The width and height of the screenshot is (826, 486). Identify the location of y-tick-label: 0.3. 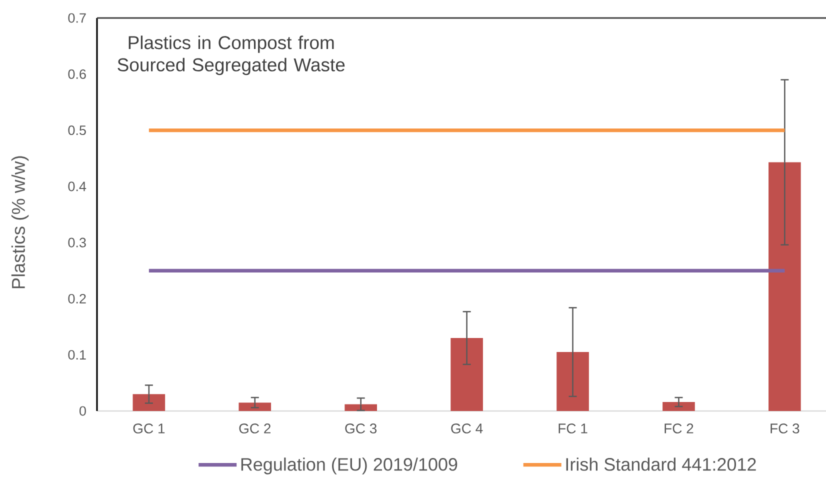
(77, 243).